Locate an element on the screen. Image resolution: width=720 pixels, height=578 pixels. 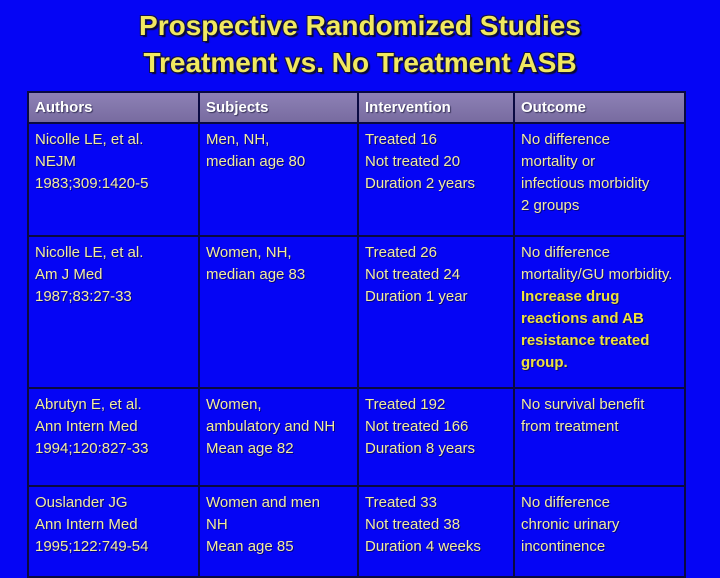
text-line: infectious morbidity is located at coordinates (585, 183).